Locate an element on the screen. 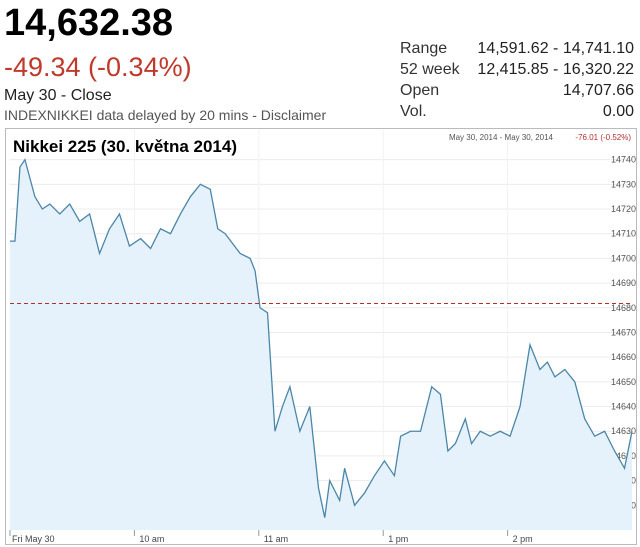  price: 14,632.38 is located at coordinates (89, 23).